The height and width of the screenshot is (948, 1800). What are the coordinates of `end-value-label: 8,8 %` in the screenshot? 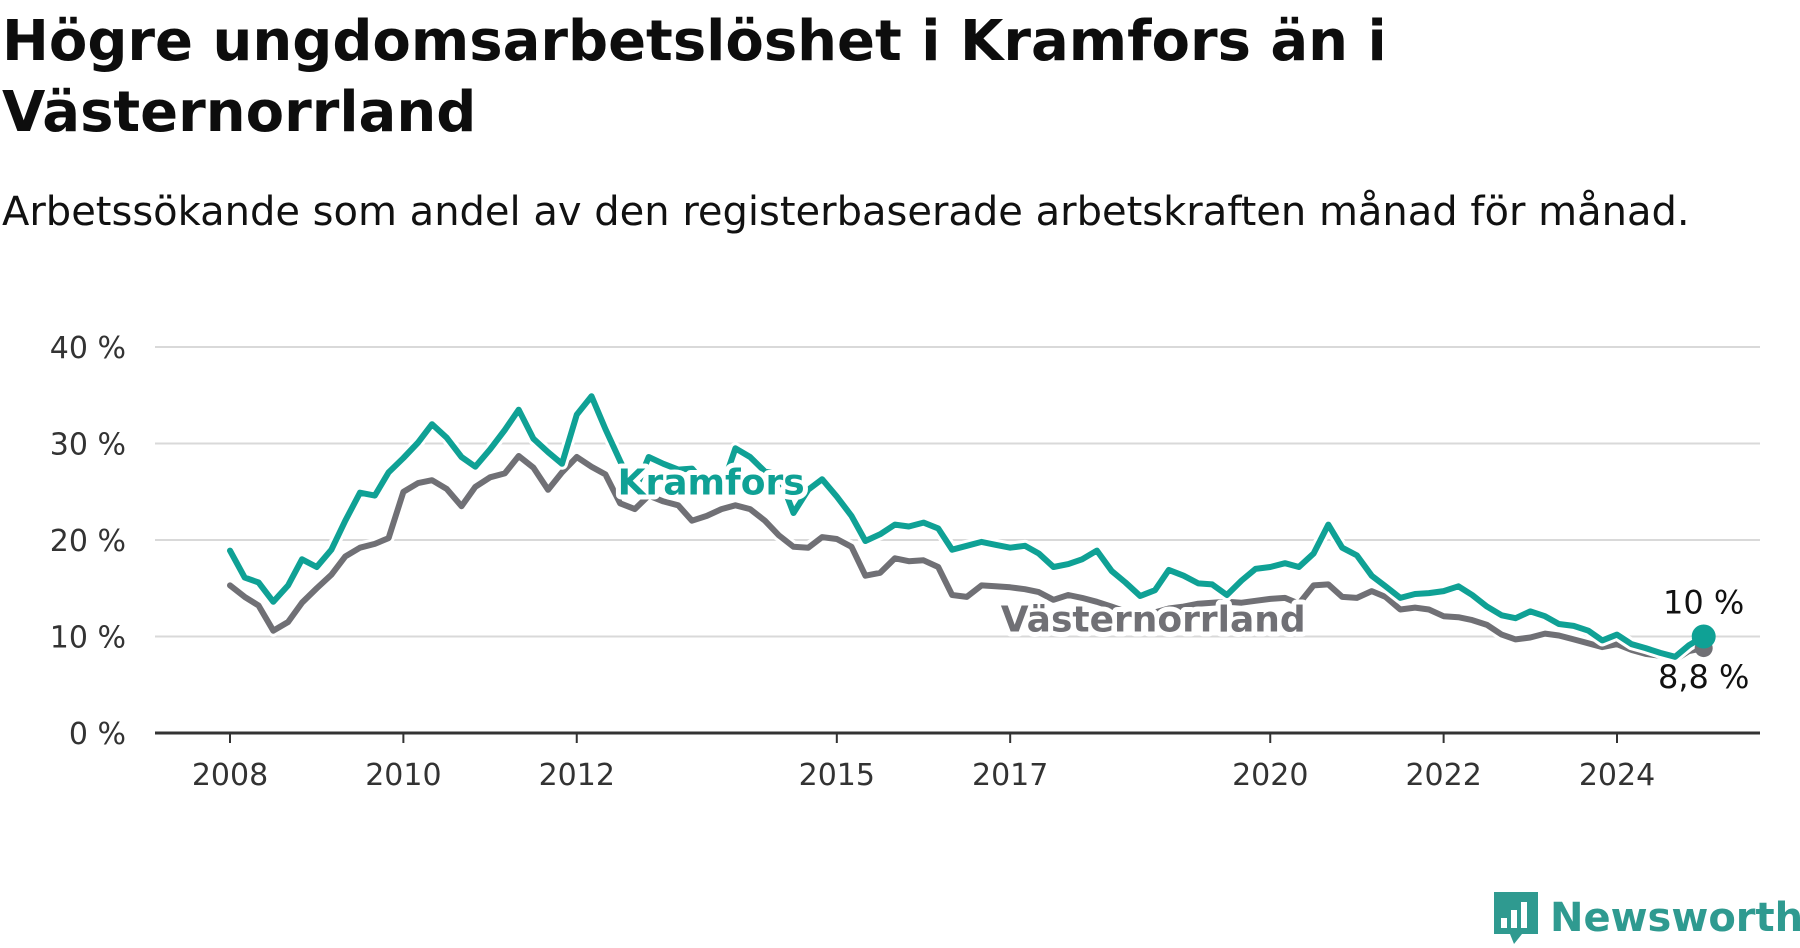 It's located at (1703, 677).